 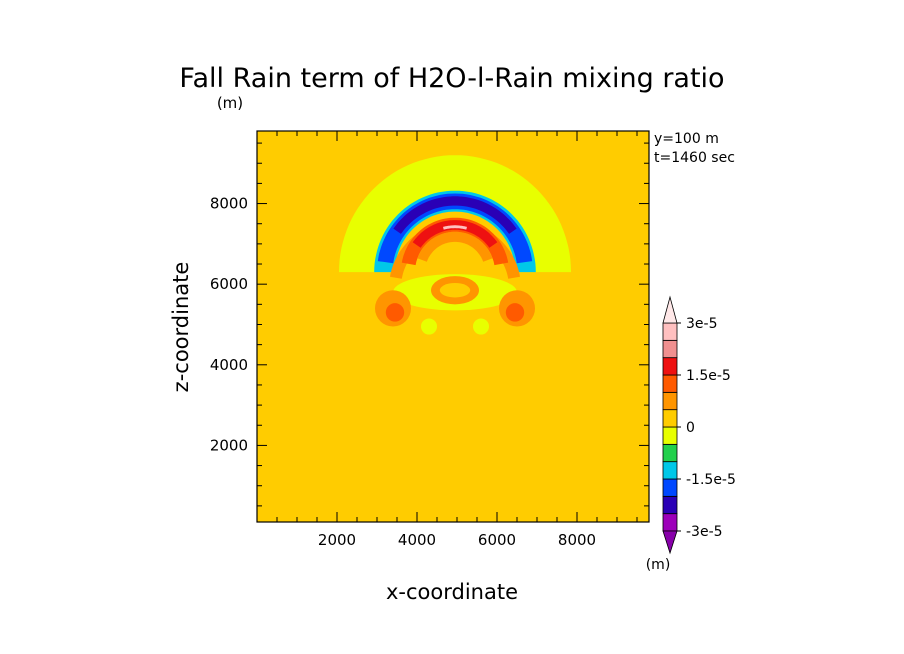 What do you see at coordinates (229, 445) in the screenshot?
I see `y-tick-label: 2000` at bounding box center [229, 445].